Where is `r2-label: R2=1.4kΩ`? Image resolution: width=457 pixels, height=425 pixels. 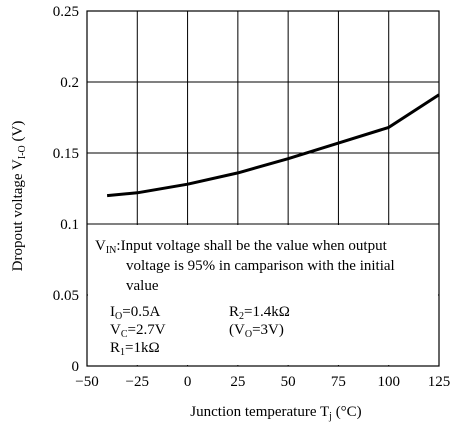 r2-label: R2=1.4kΩ is located at coordinates (259, 313).